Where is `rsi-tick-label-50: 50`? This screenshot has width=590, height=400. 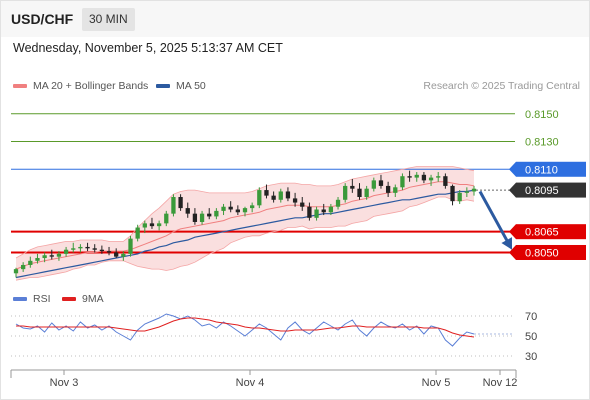 rsi-tick-label-50: 50 is located at coordinates (531, 337).